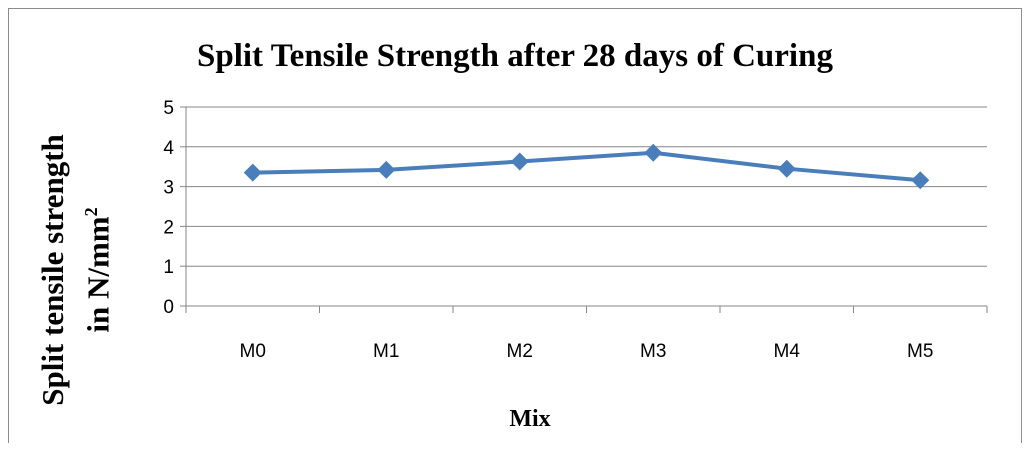  Describe the element at coordinates (653, 351) in the screenshot. I see `x-tick-label: M3` at that location.